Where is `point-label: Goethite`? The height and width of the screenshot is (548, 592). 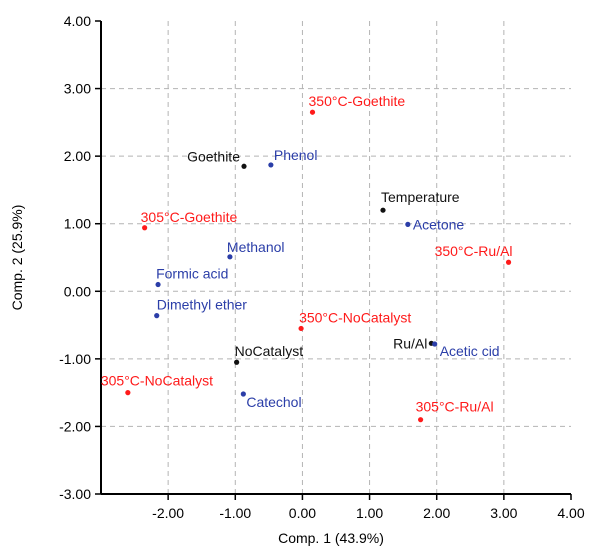 point-label: Goethite is located at coordinates (213, 156).